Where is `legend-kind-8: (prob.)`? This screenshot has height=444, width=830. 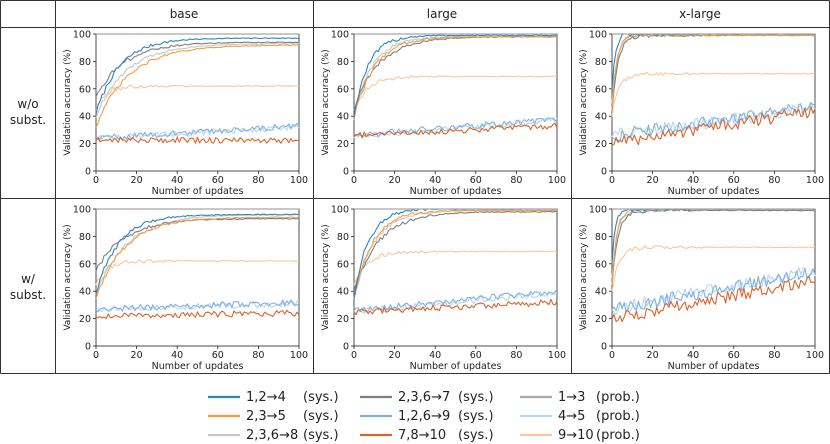 legend-kind-8: (prob.) is located at coordinates (618, 416).